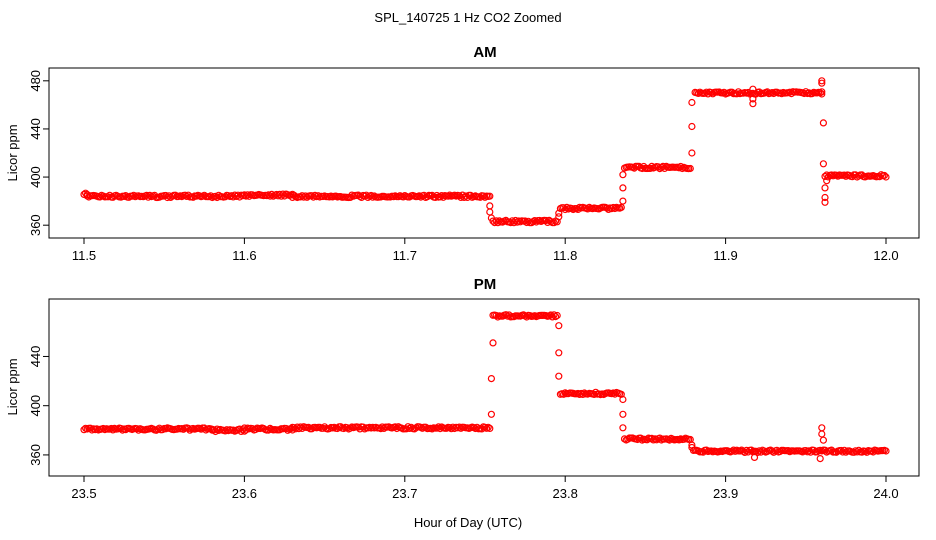 The width and height of the screenshot is (936, 540). What do you see at coordinates (725, 255) in the screenshot?
I see `x-tick-label: 11.9` at bounding box center [725, 255].